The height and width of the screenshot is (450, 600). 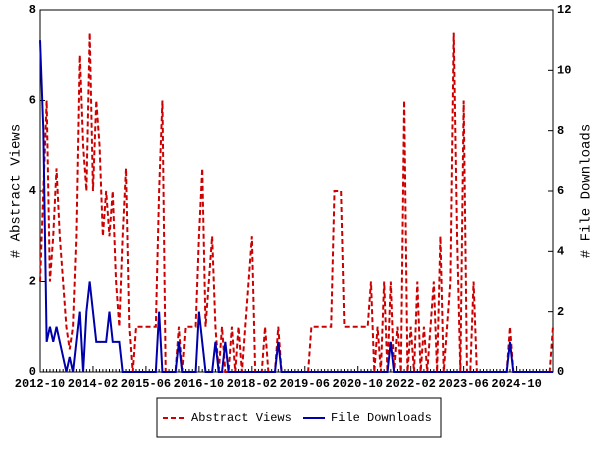 I want to click on x-tick-label: 2019-06, so click(x=305, y=384).